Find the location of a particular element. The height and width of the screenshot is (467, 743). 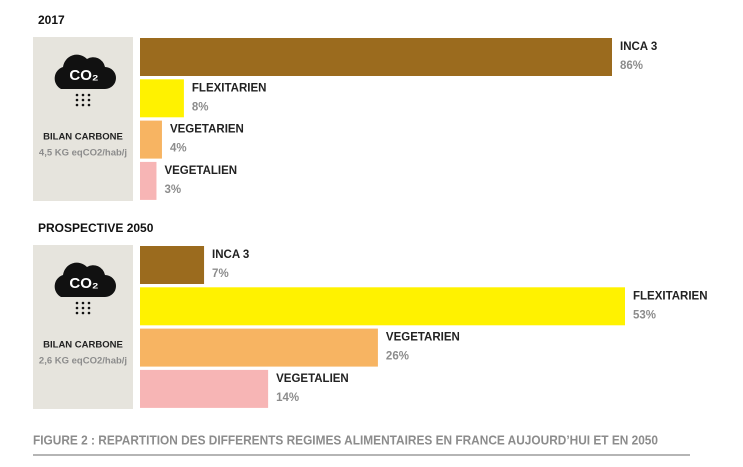

value-label: 3% is located at coordinates (172, 190).